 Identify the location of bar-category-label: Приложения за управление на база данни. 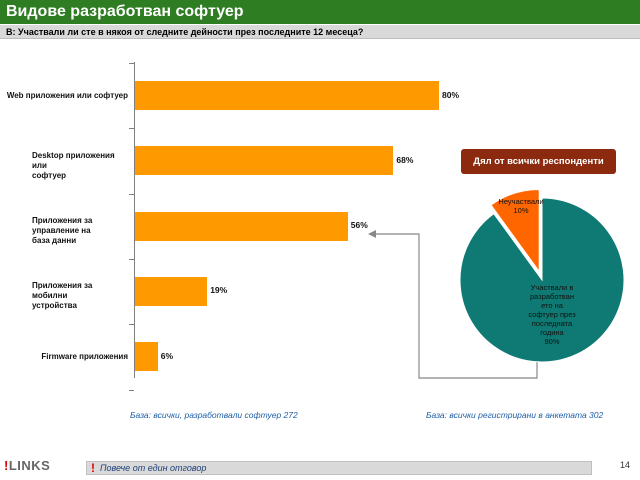
(62, 231).